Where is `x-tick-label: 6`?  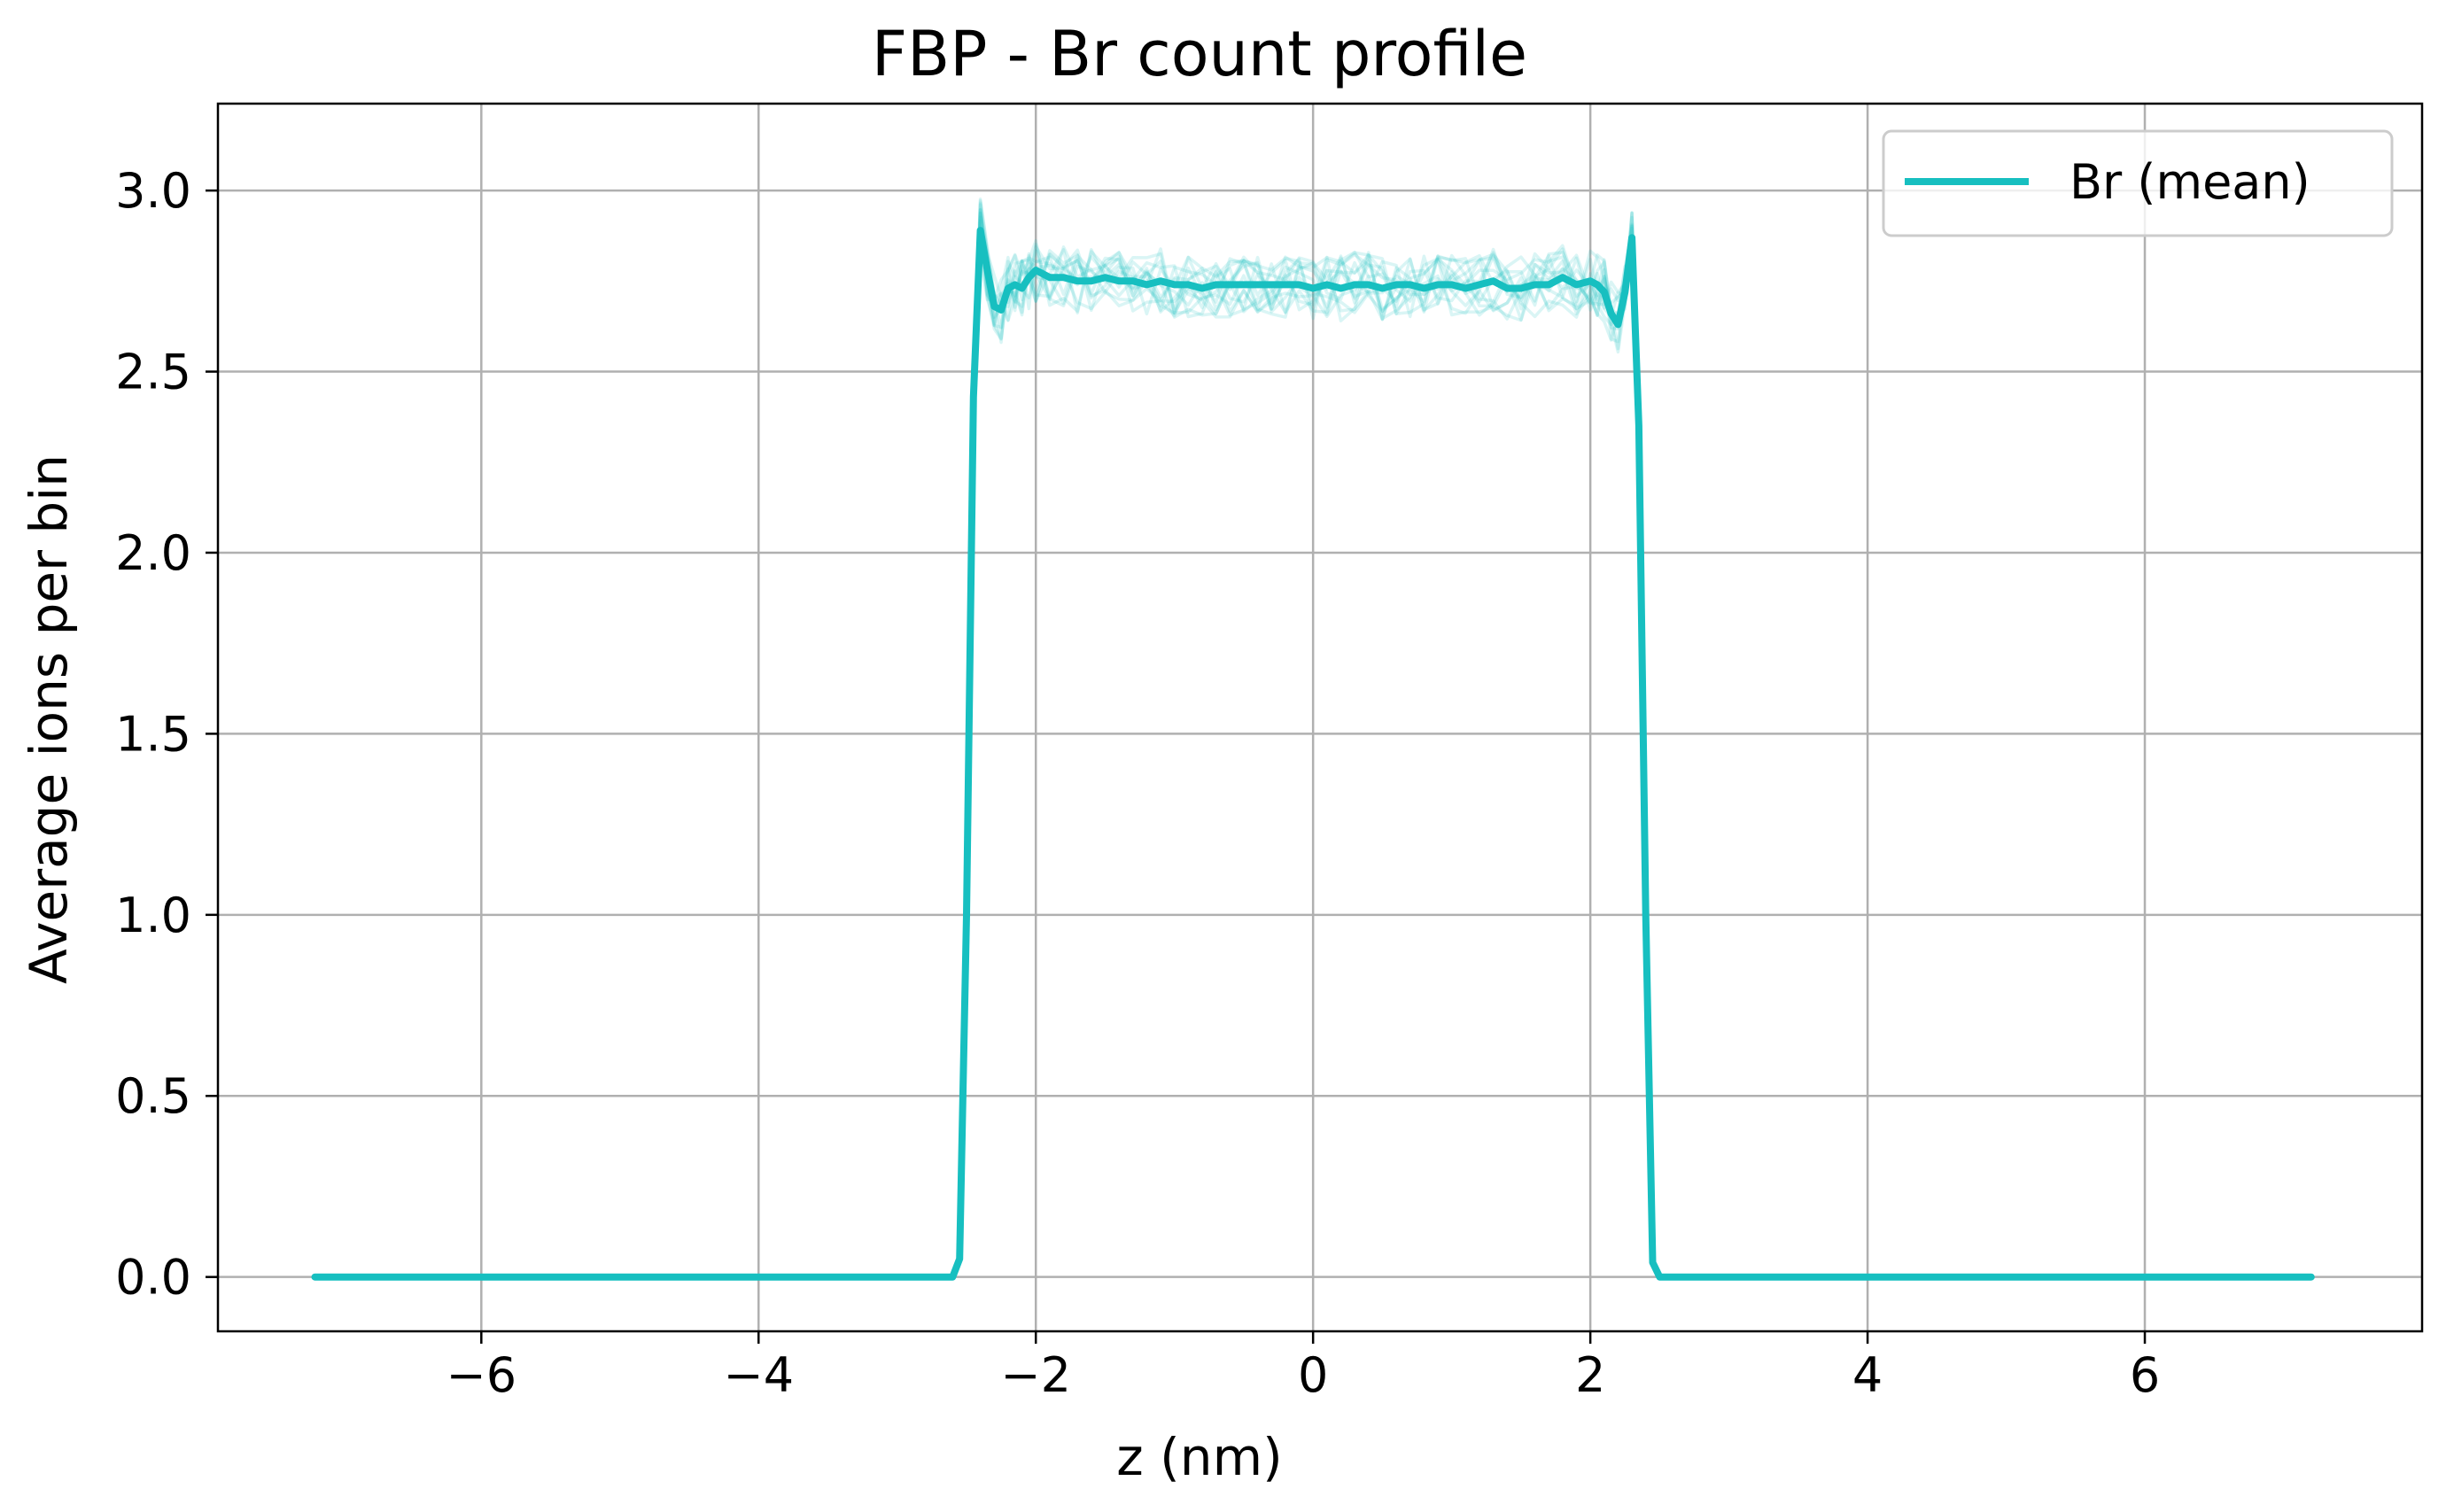
x-tick-label: 6 is located at coordinates (2145, 1375).